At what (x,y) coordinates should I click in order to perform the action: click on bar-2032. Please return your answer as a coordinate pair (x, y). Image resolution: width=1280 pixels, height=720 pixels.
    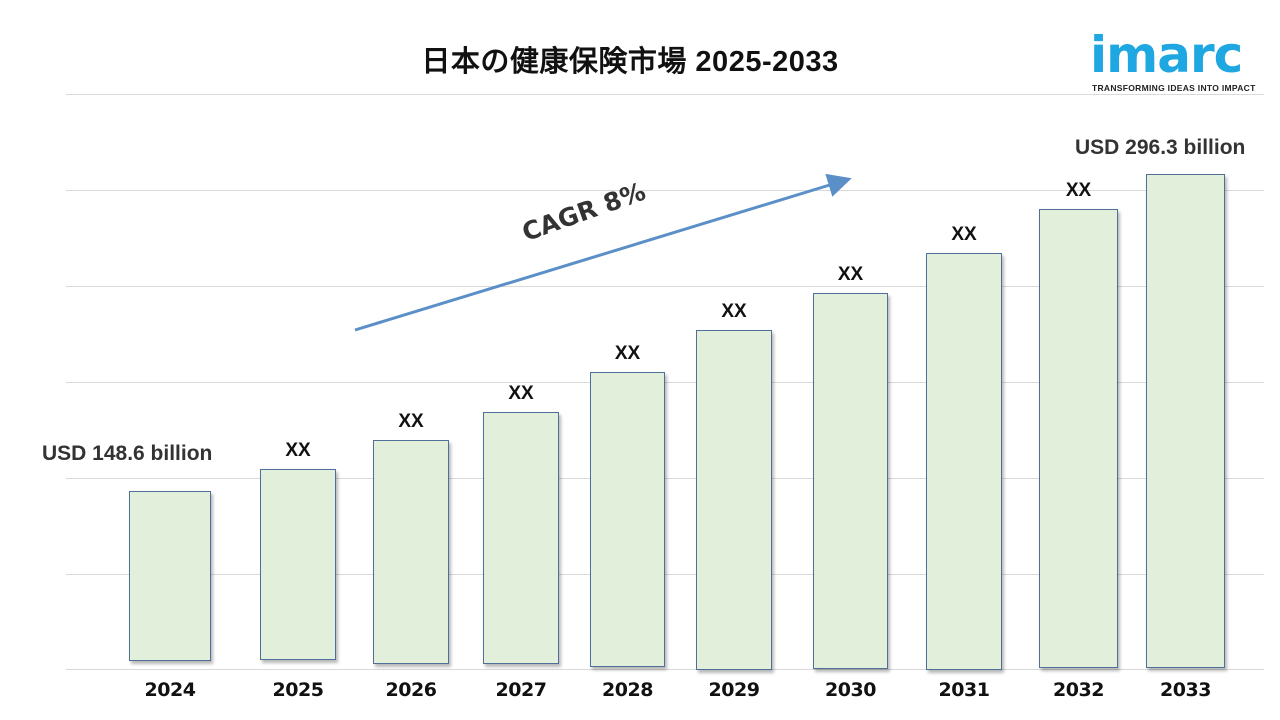
    Looking at the image, I should click on (1078, 438).